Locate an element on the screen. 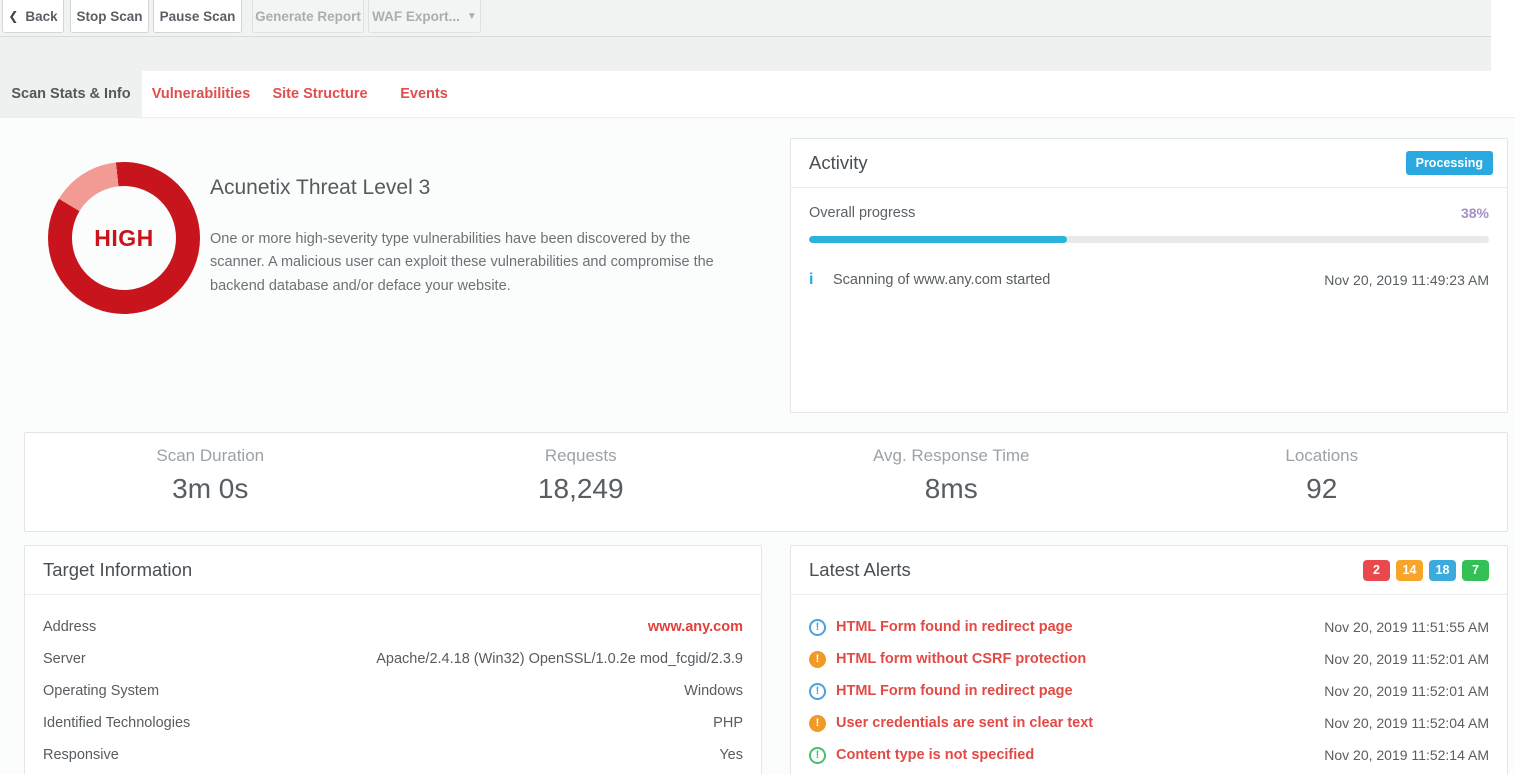 This screenshot has width=1515, height=774. generate-report-button: Generate Report is located at coordinates (308, 16).